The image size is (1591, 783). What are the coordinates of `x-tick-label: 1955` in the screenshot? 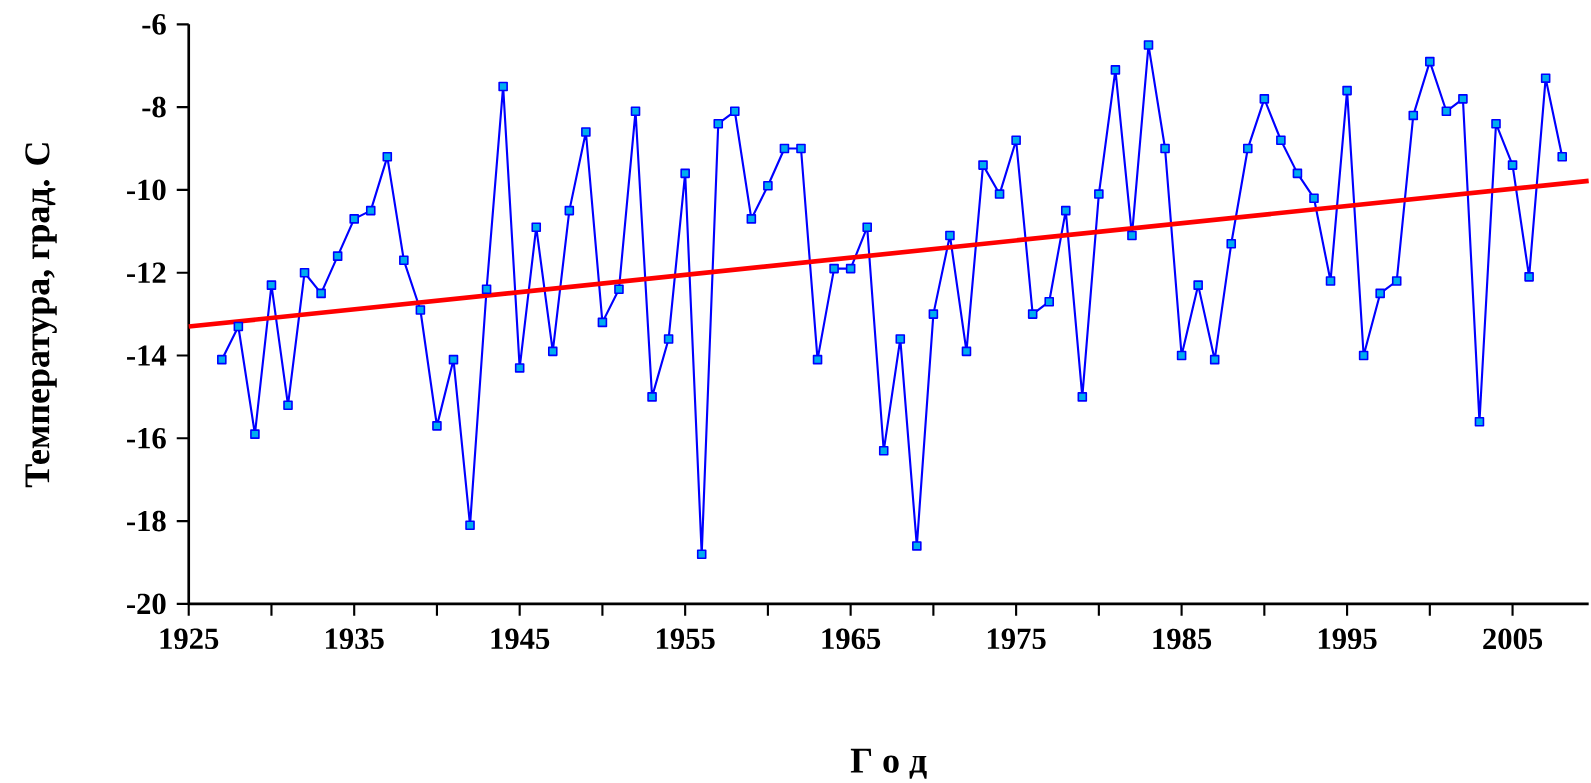 It's located at (685, 639).